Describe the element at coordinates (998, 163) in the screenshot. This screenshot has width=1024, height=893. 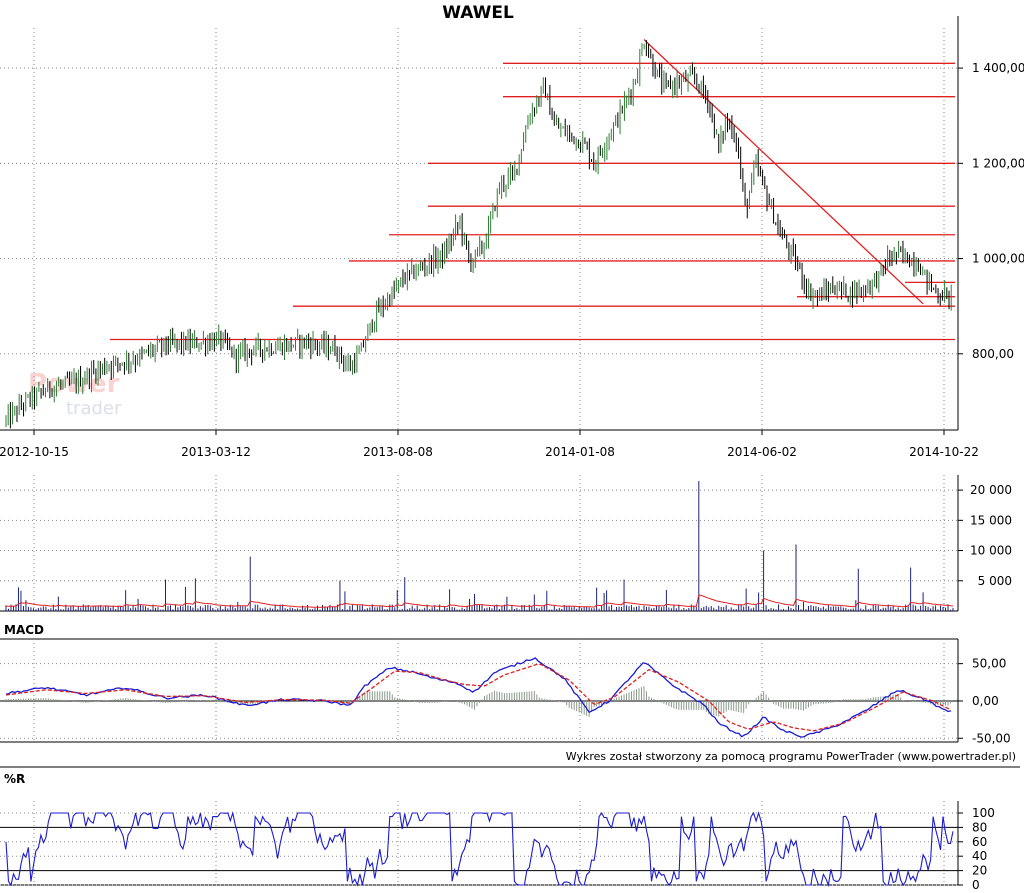
I see `price-y-tick-label: 1 200,00` at that location.